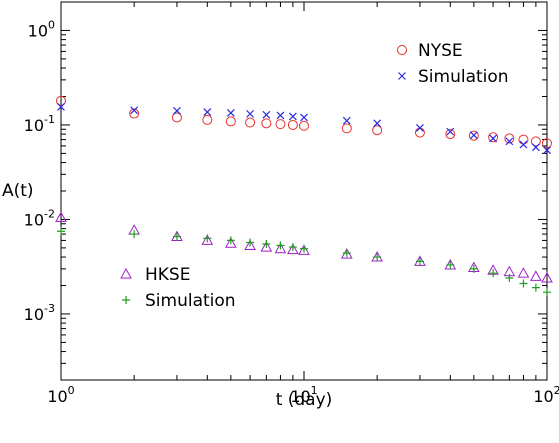  I want to click on legend-label: NYSE, so click(440, 51).